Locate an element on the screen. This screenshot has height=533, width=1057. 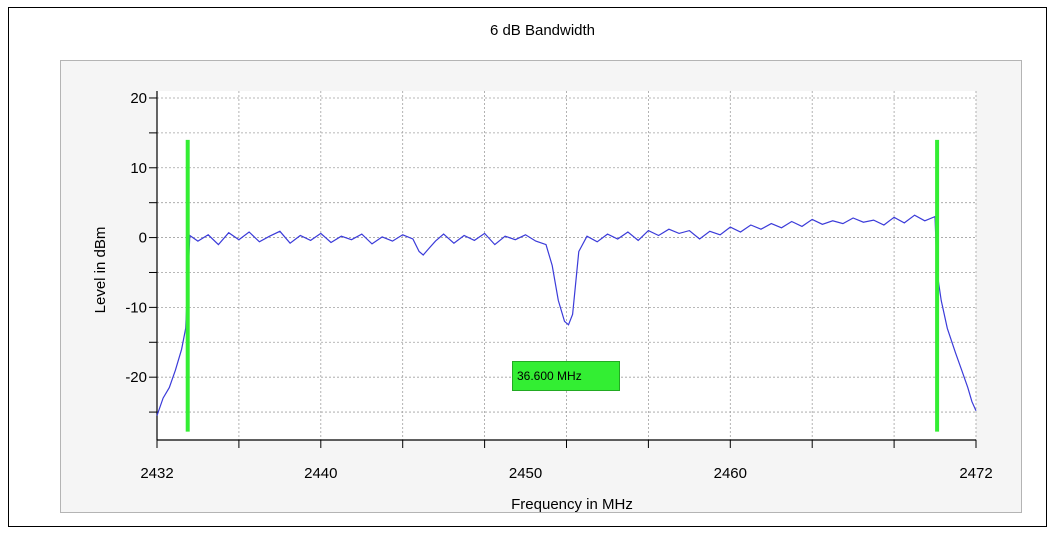
y-tick-label: -20 is located at coordinates (136, 377).